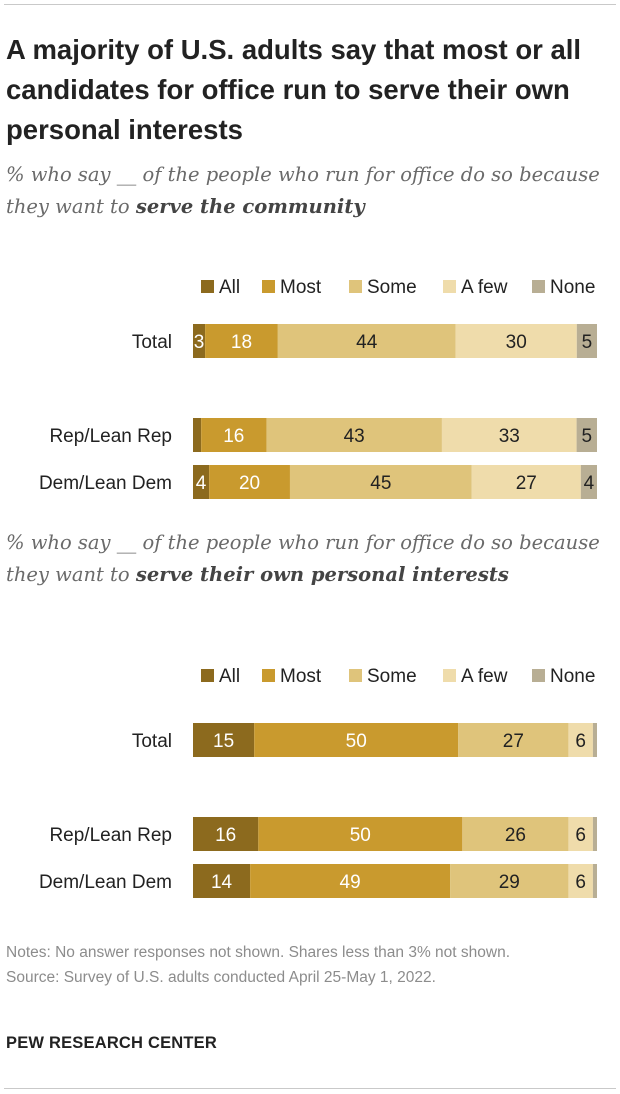  I want to click on chart-1-bar-total-all, so click(199, 341).